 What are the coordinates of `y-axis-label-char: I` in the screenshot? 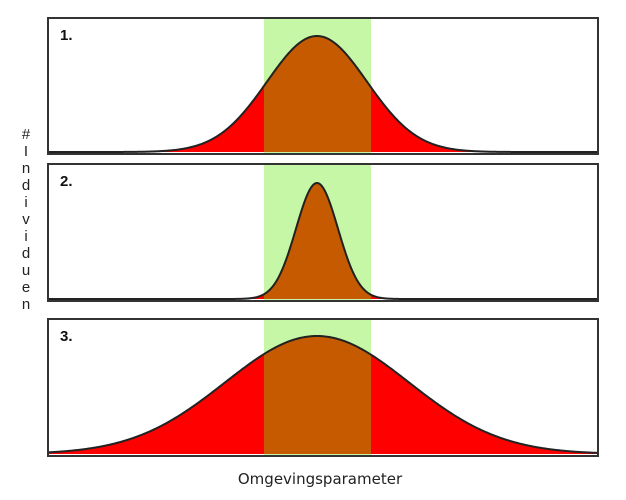 It's located at (26, 151).